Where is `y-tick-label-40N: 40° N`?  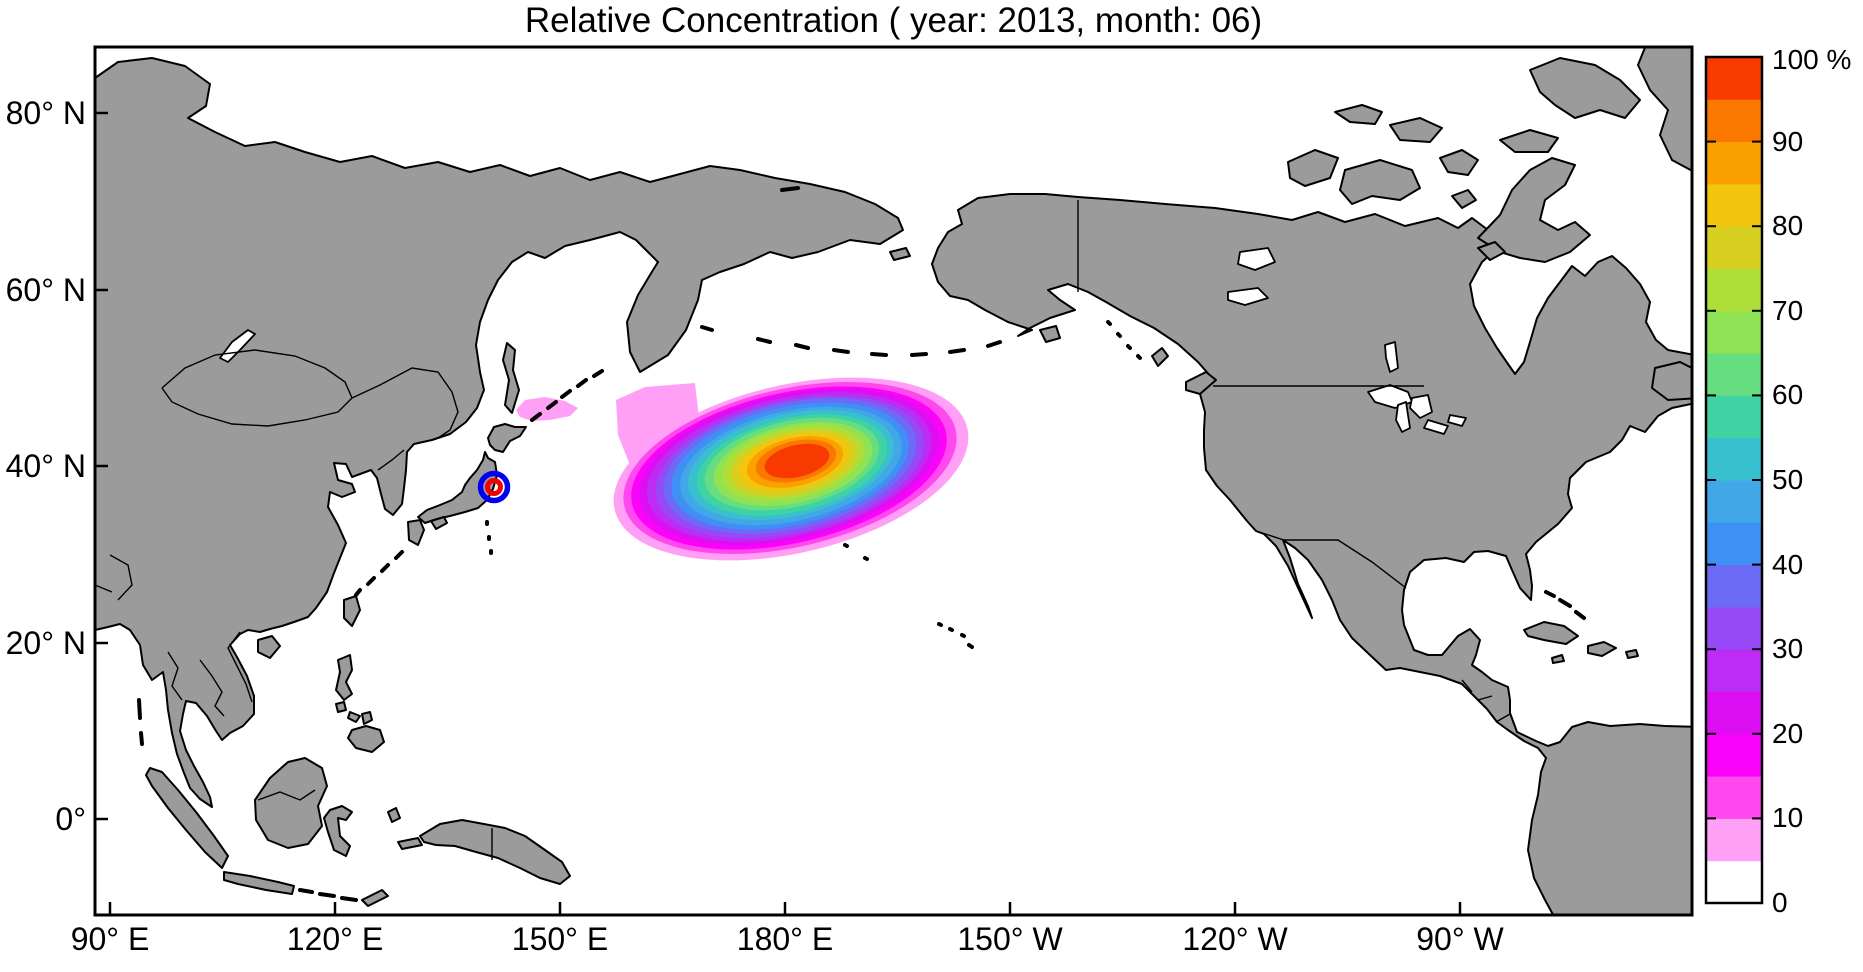 y-tick-label-40N: 40° N is located at coordinates (45, 466).